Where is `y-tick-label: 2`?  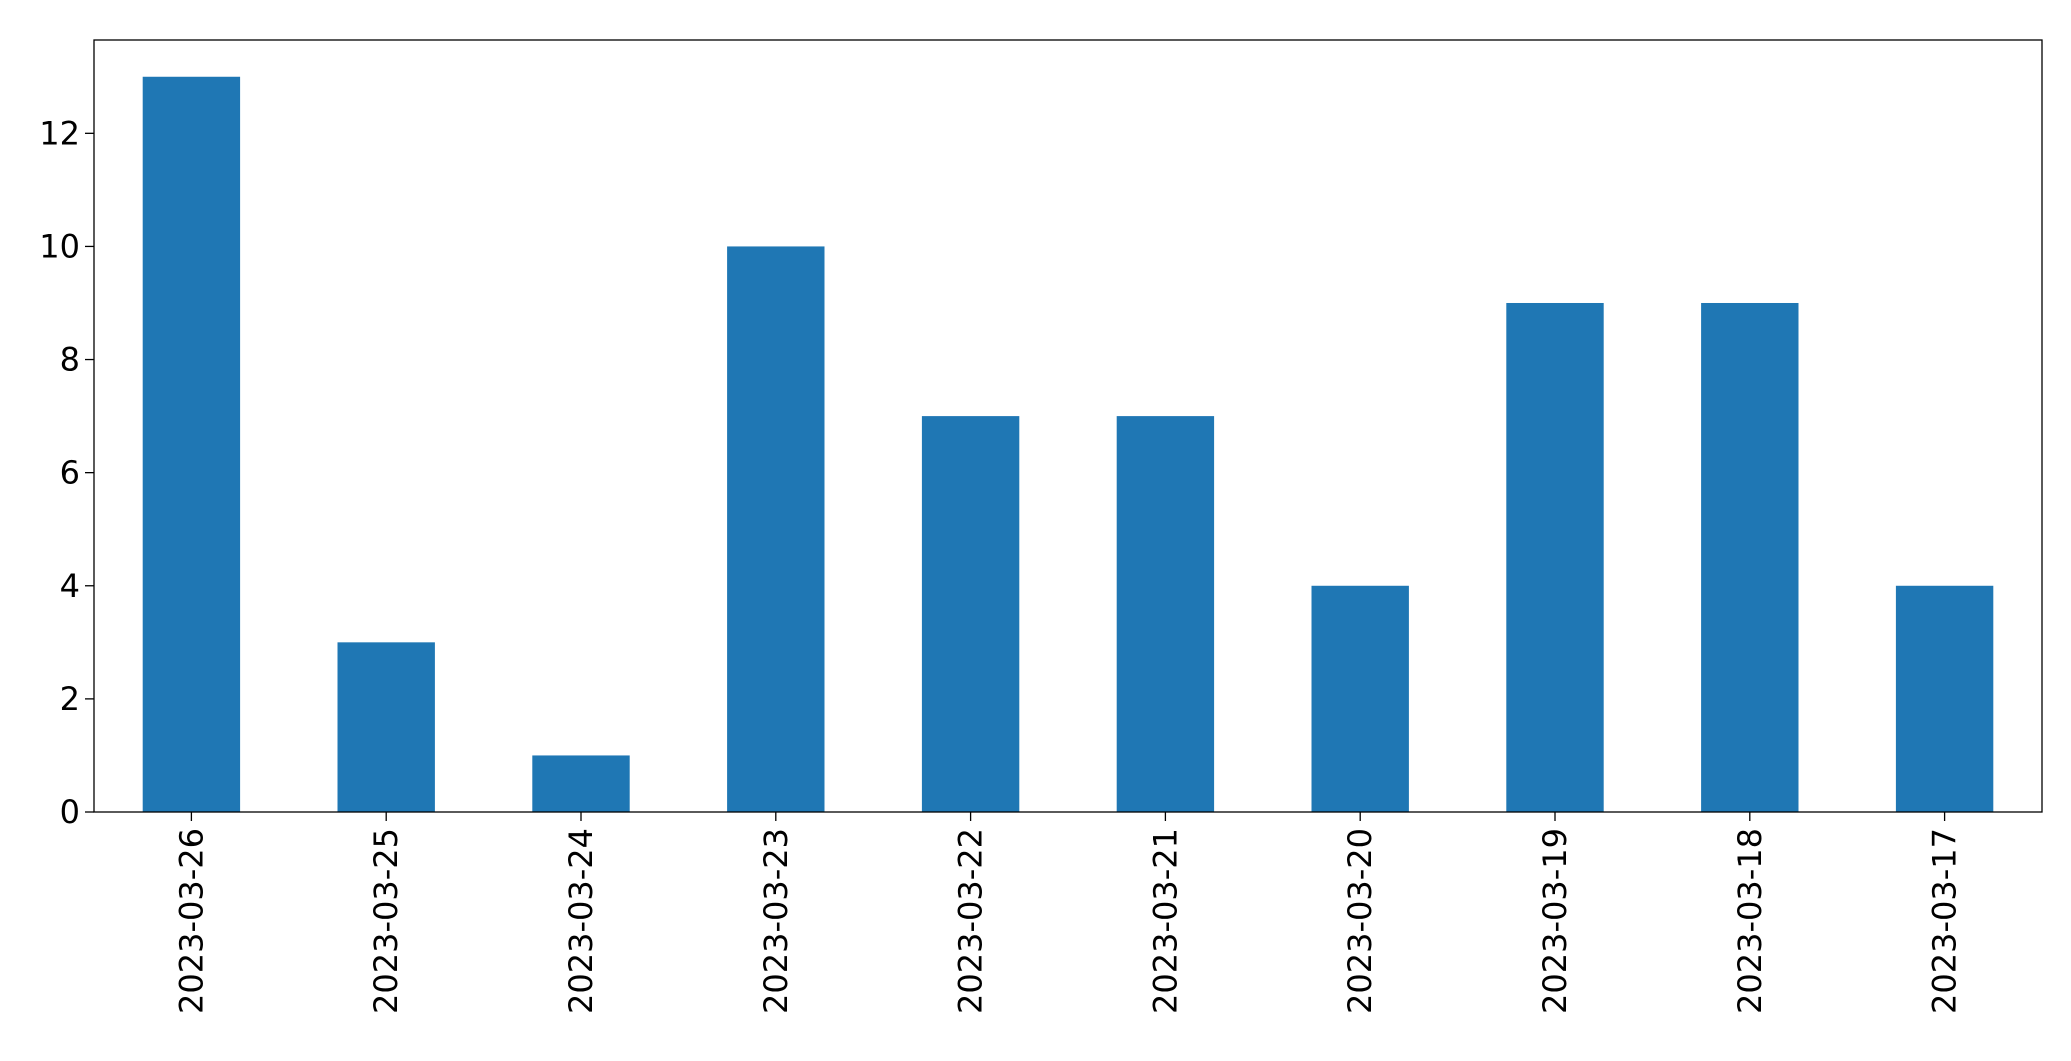
y-tick-label: 2 is located at coordinates (70, 699).